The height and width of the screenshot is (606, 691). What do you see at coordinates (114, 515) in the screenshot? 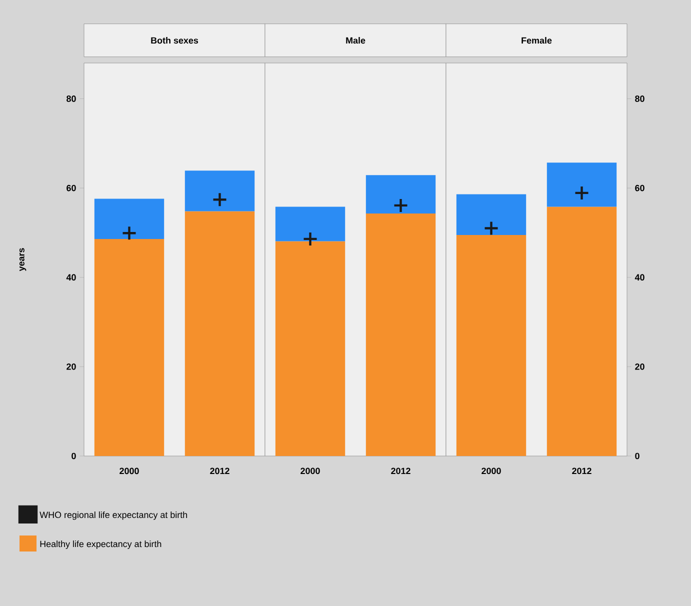
I see `legend-label: WHO regional life expectancy at birth` at bounding box center [114, 515].